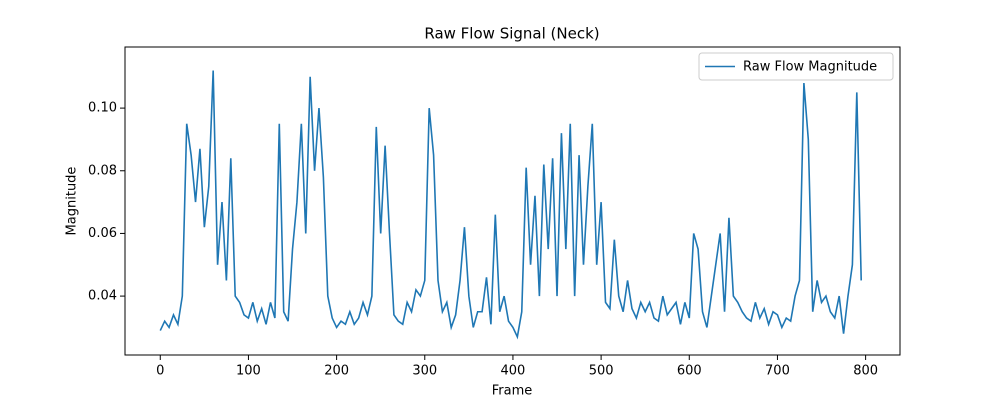  I want to click on y-tick-label: 0.10, so click(102, 108).